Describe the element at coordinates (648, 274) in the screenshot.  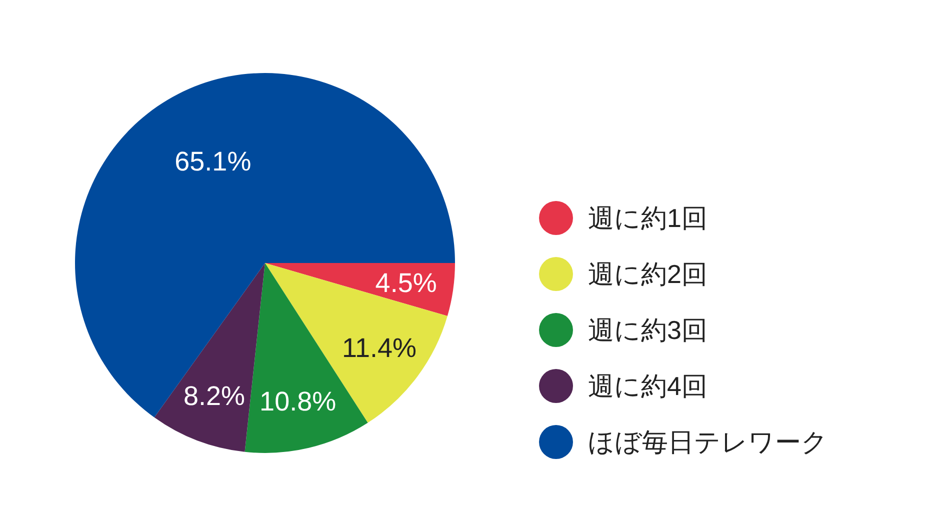
I see `legend-label: 週に約2回` at that location.